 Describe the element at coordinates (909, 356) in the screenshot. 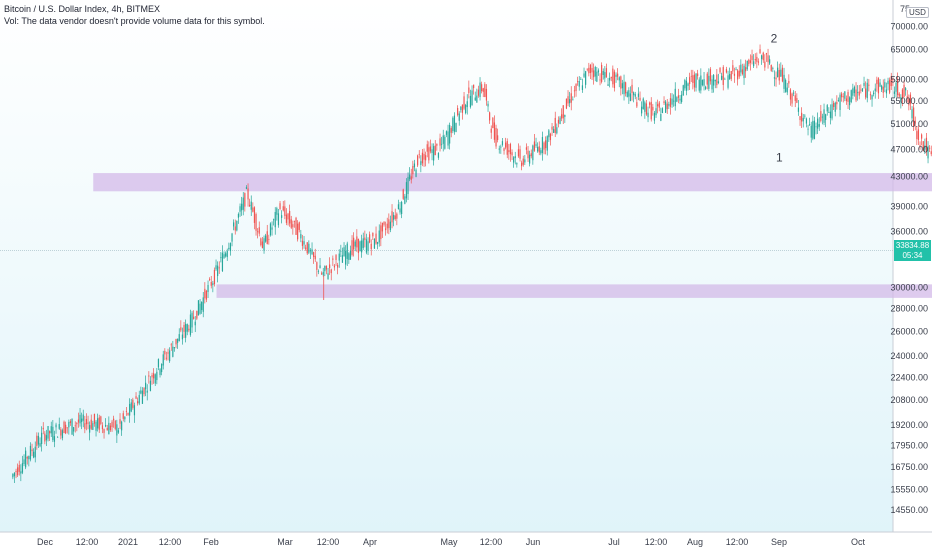

I see `price-tick-label: 24000.00` at that location.